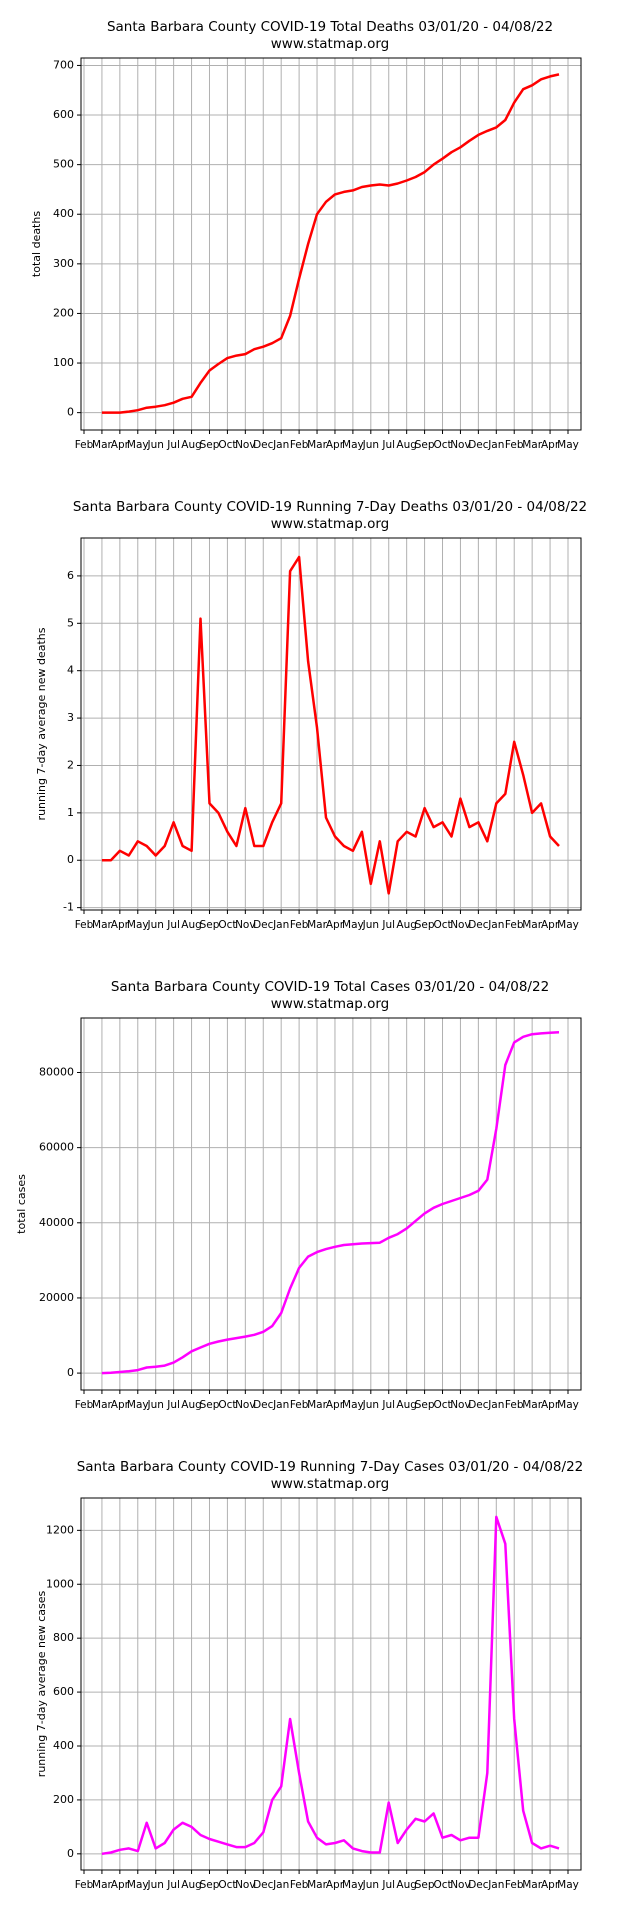  Describe the element at coordinates (36, 244) in the screenshot. I see `y-axis-label: total deaths` at that location.